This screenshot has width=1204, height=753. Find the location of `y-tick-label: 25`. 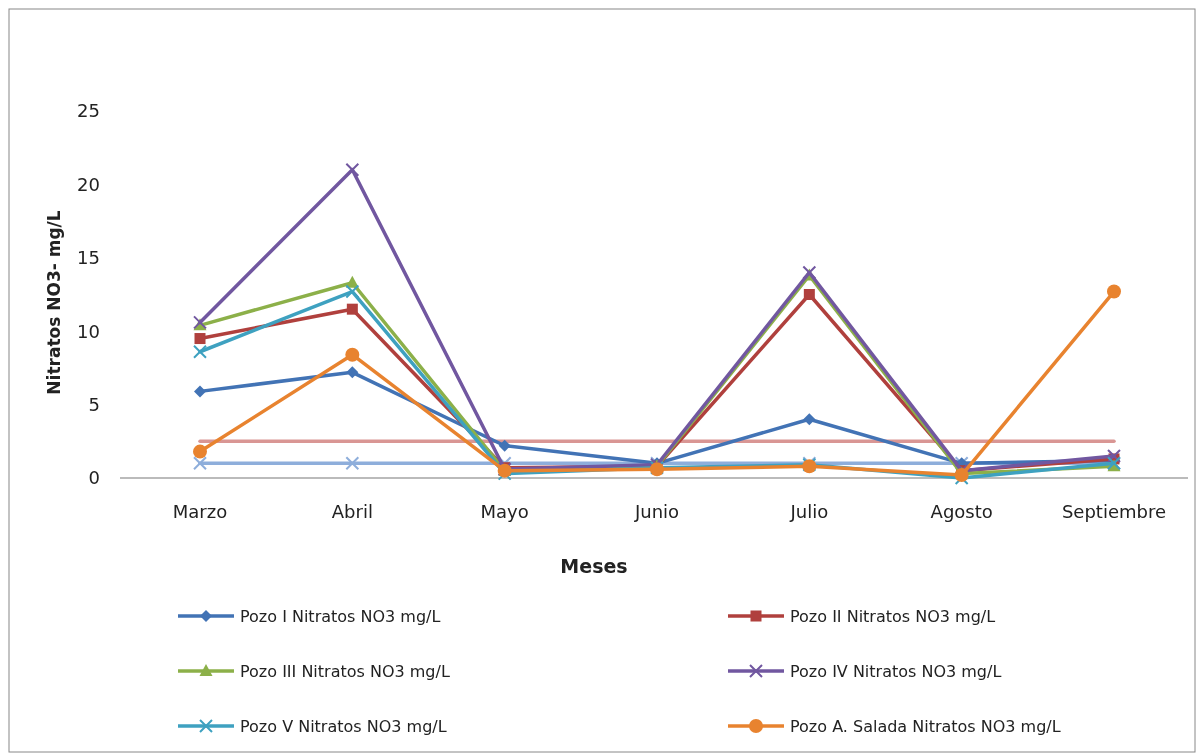

y-tick-label: 25 is located at coordinates (88, 111).